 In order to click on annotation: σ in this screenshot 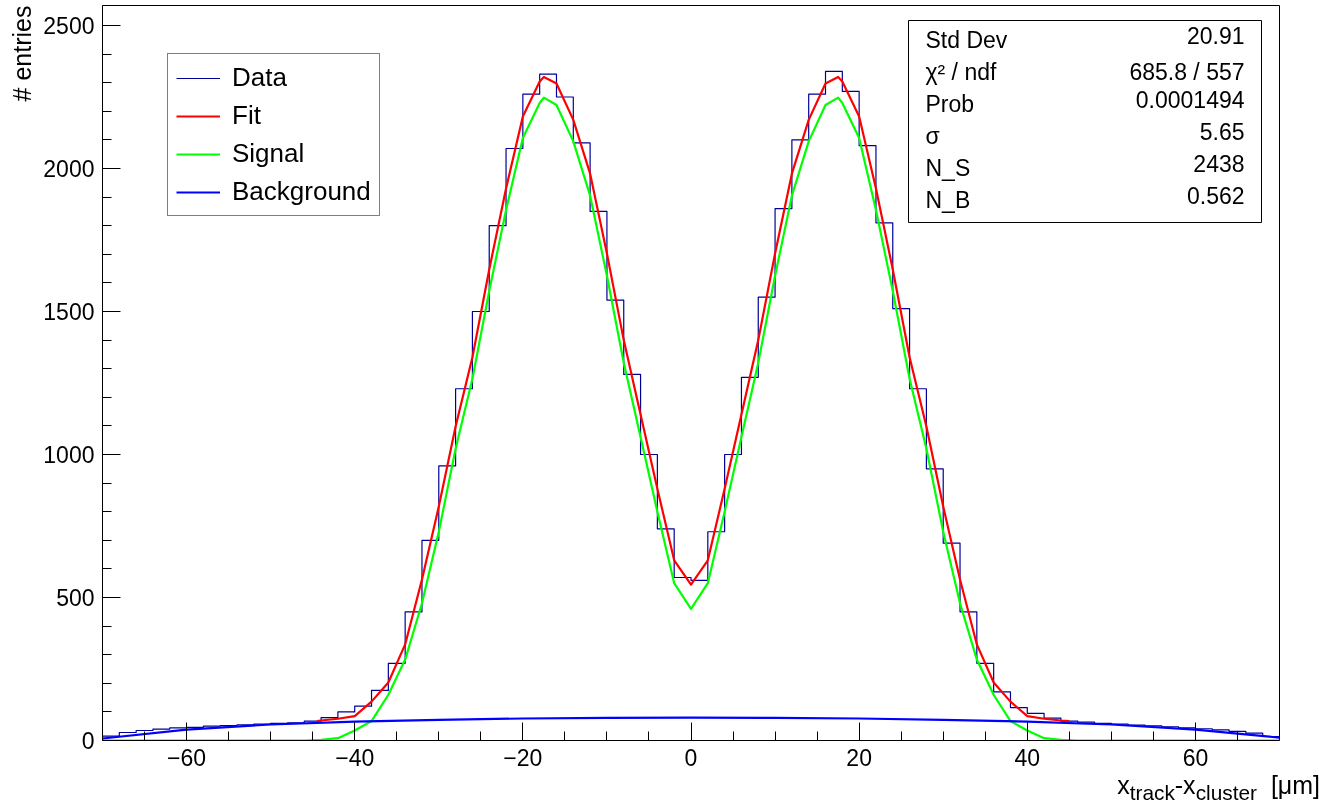, I will do `click(932, 135)`.